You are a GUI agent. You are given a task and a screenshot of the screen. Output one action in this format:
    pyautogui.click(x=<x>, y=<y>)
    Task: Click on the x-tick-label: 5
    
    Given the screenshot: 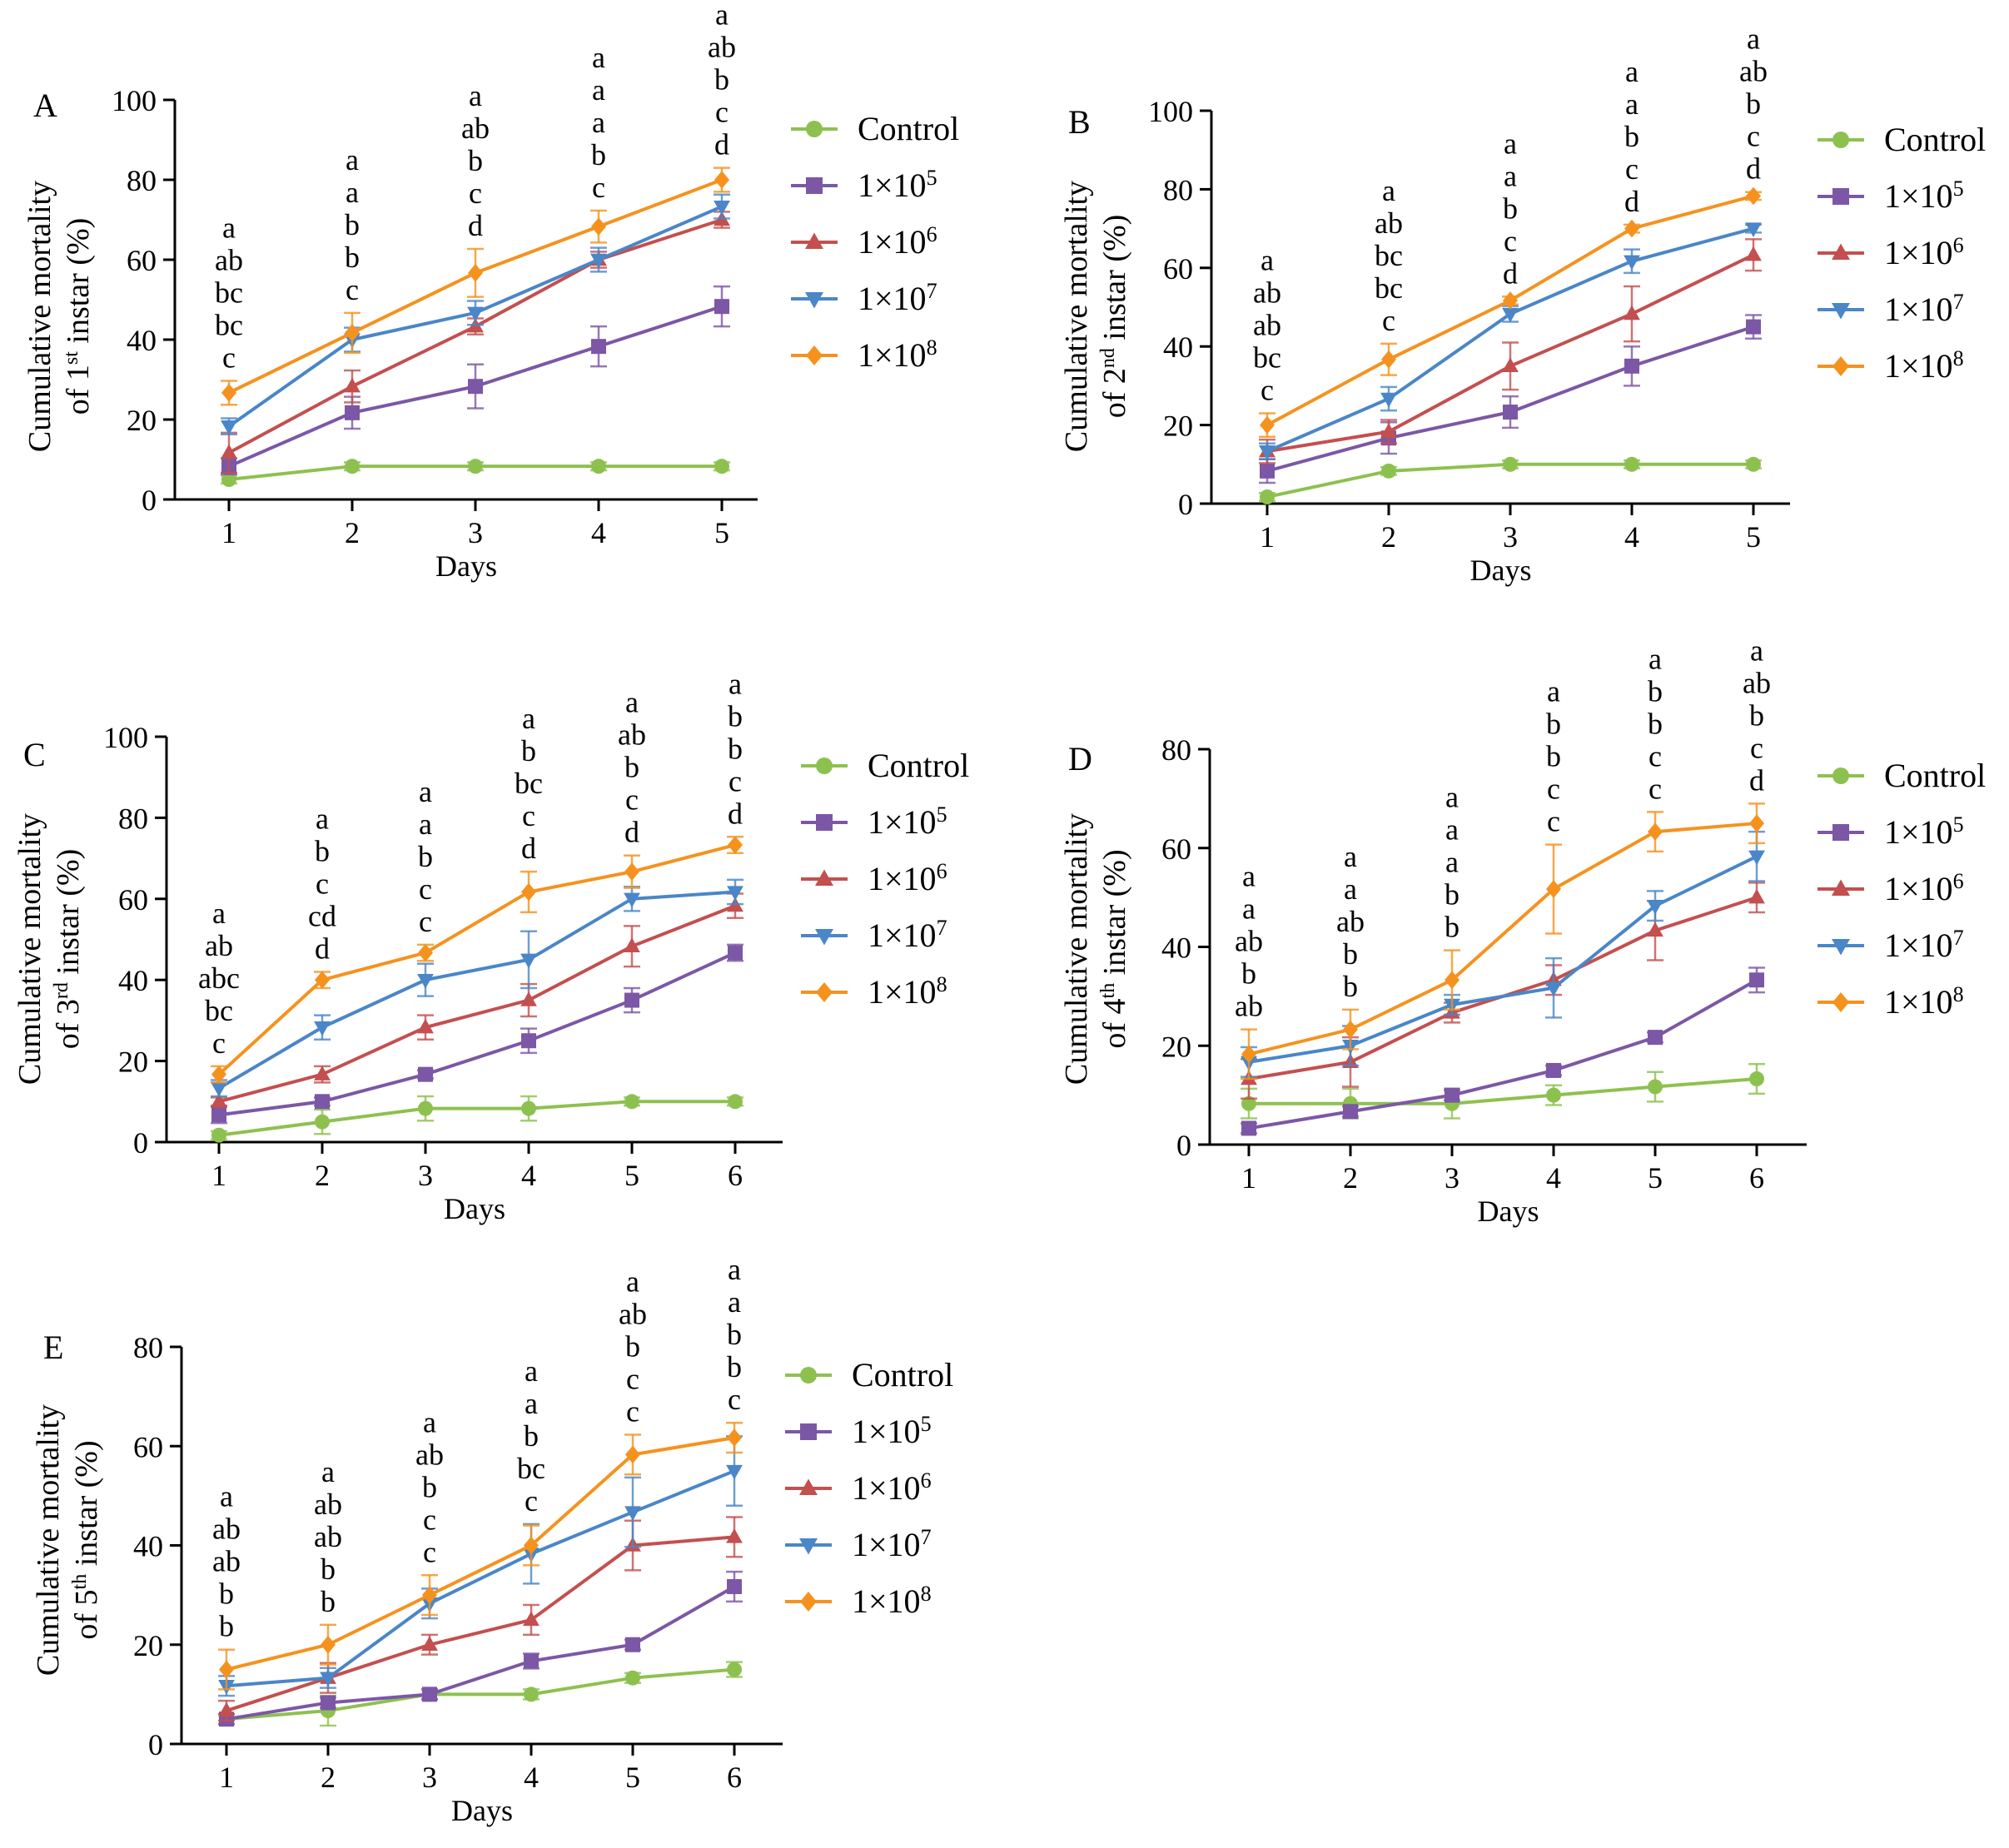 What is the action you would take?
    pyautogui.click(x=1655, y=1178)
    